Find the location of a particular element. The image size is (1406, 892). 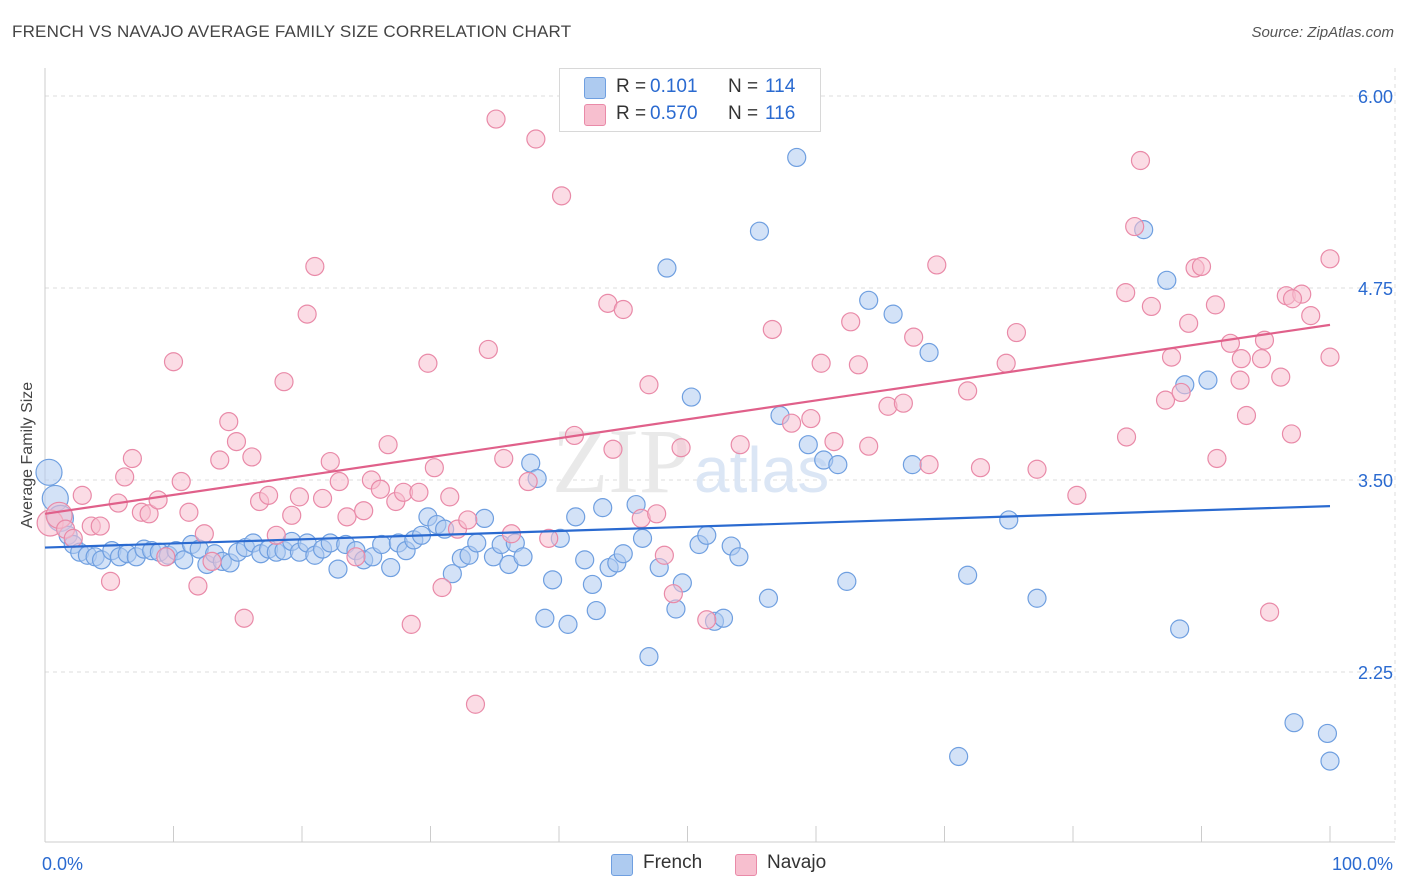

french-r-value: 0.101 is located at coordinates (674, 86).